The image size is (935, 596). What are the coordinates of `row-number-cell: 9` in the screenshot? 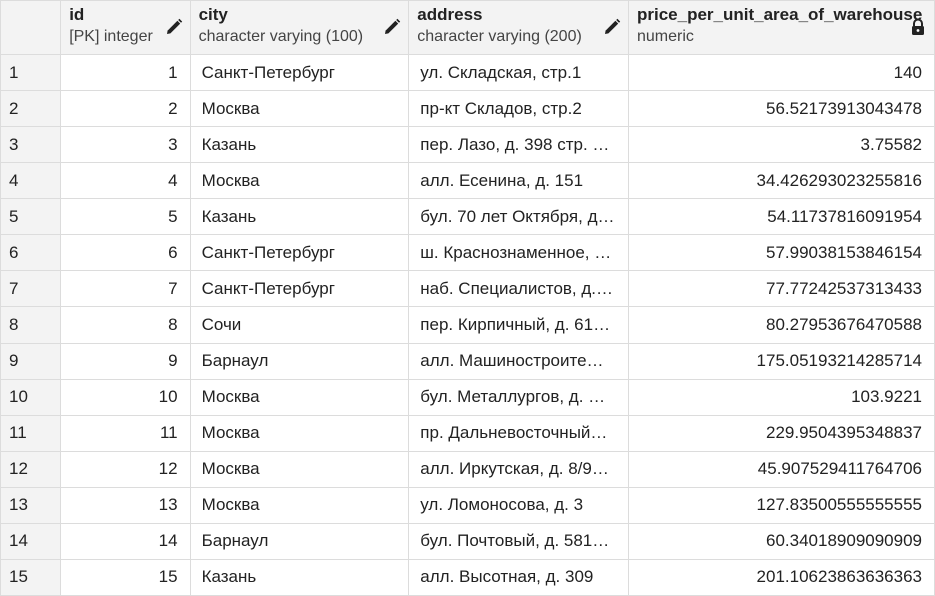 It's located at (31, 361).